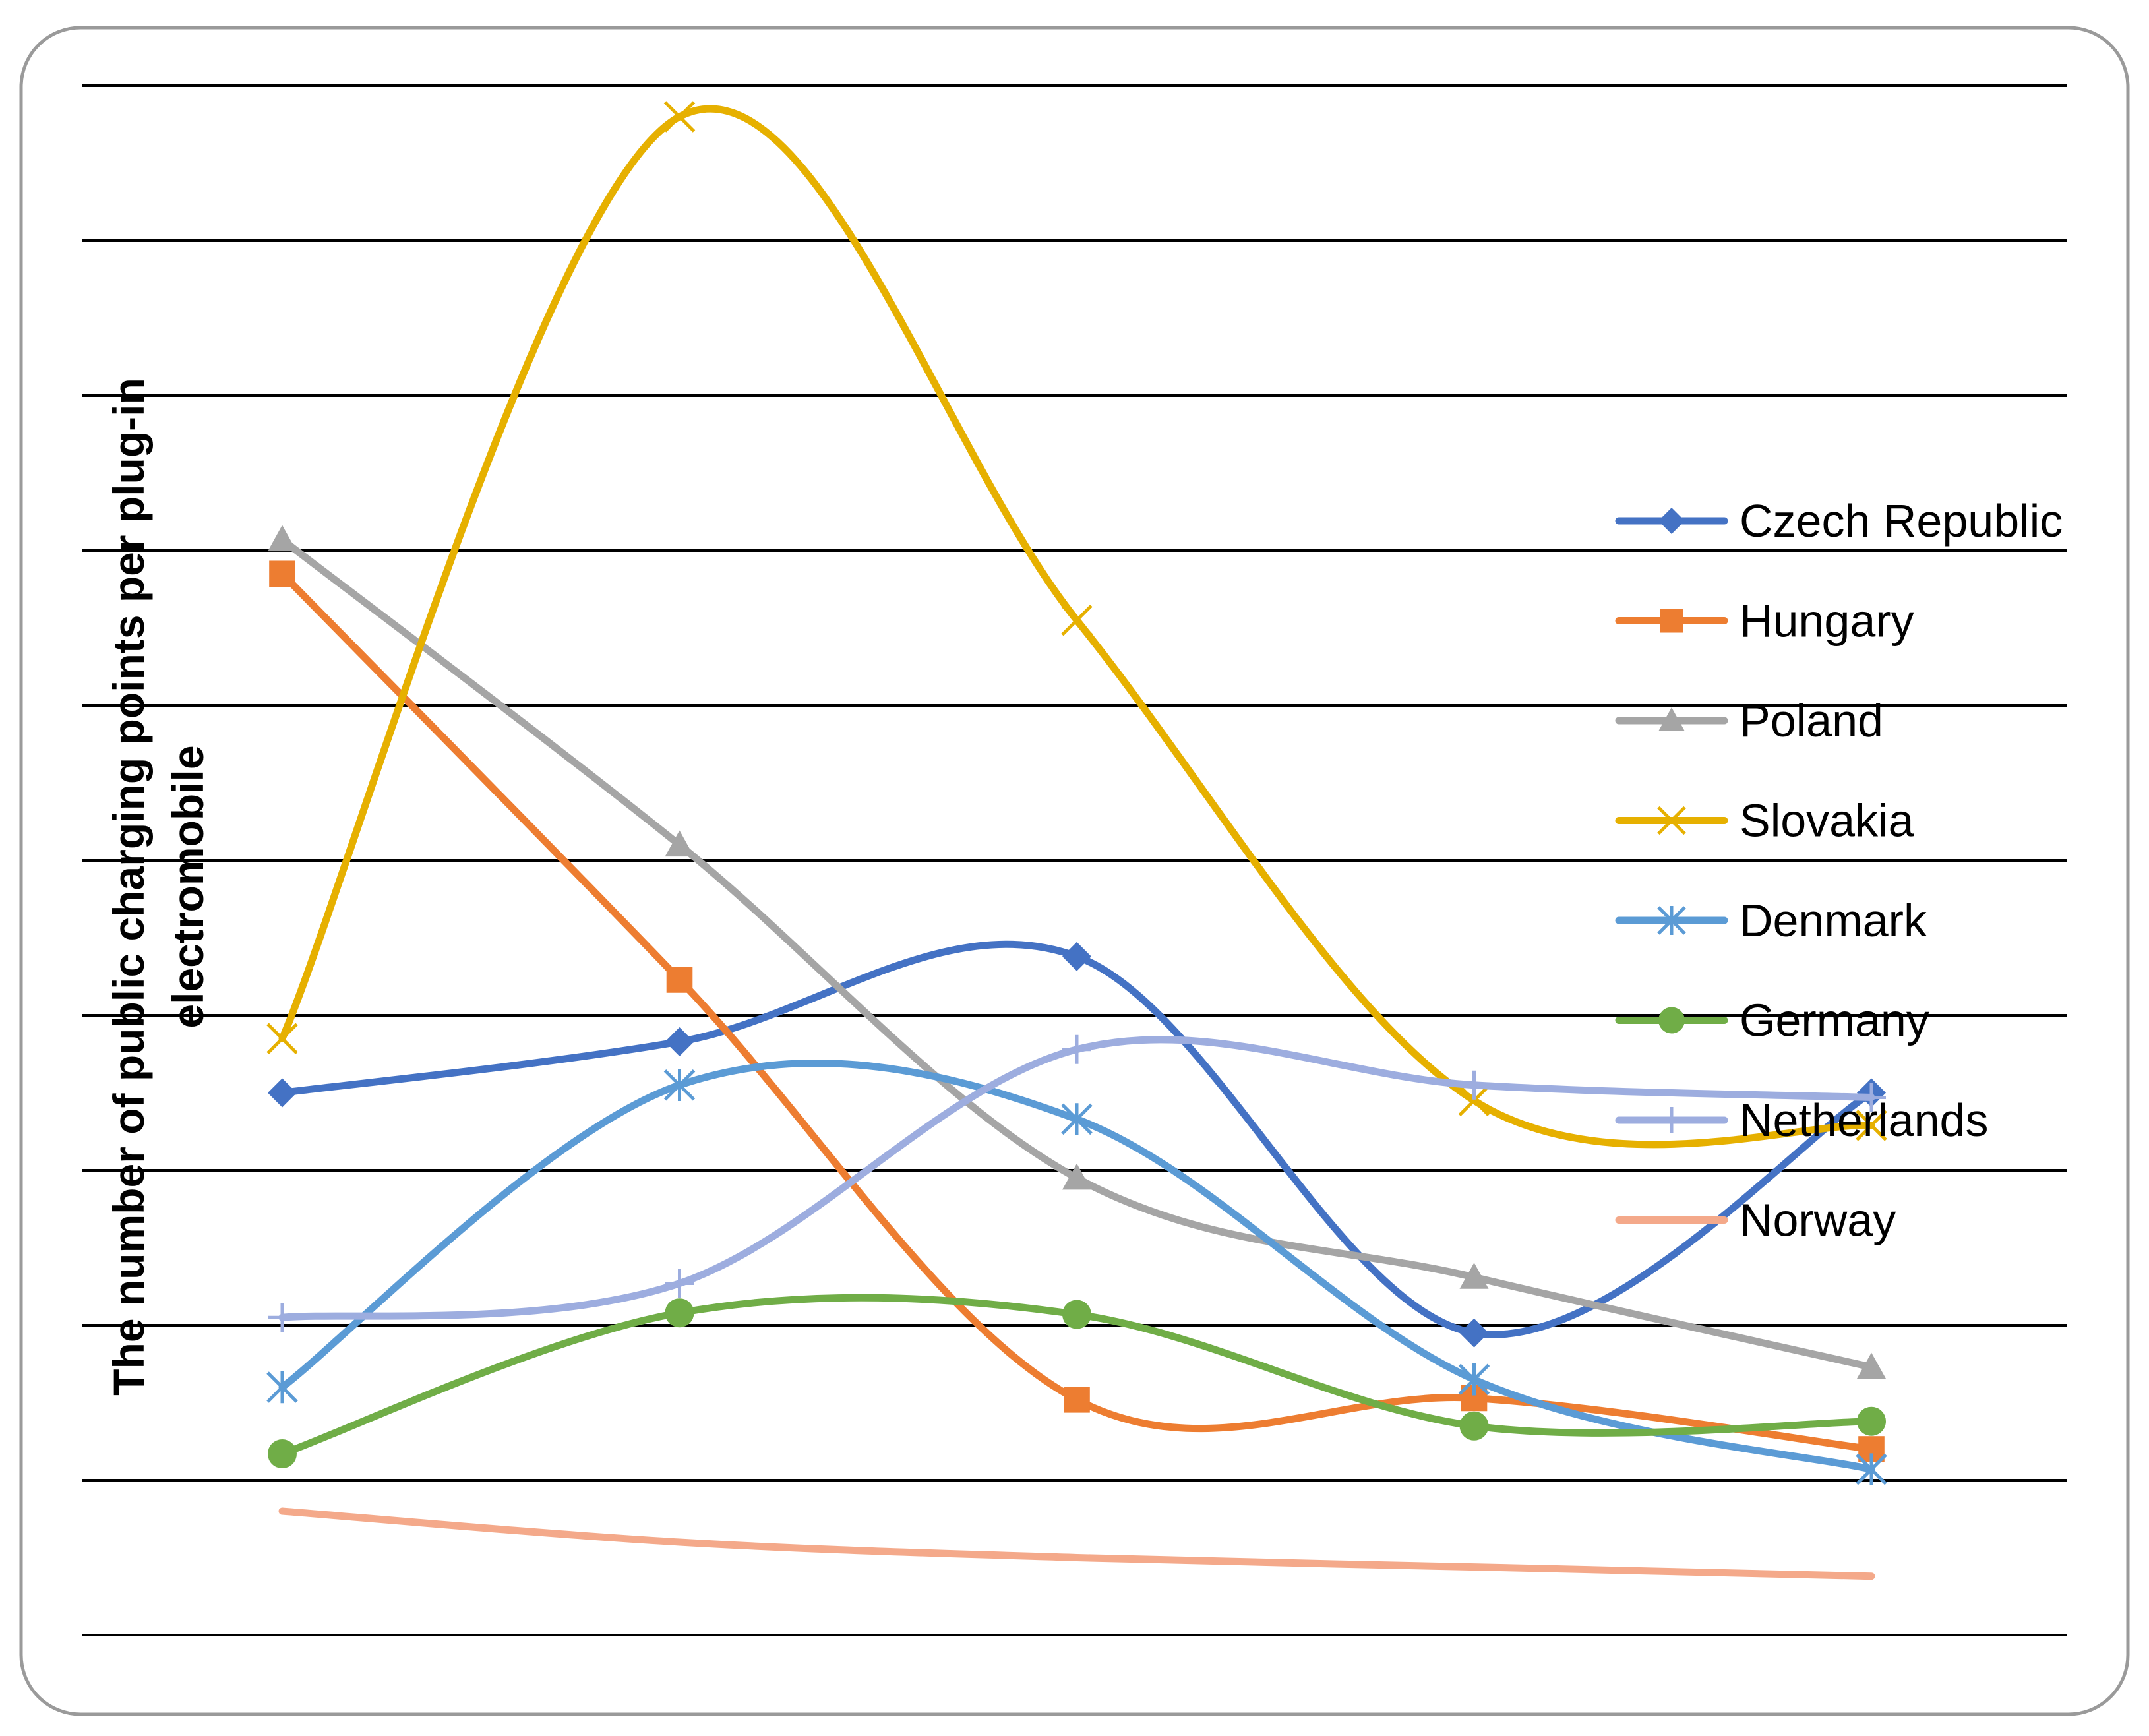  I want to click on legend-label: Czech Republic, so click(1901, 521).